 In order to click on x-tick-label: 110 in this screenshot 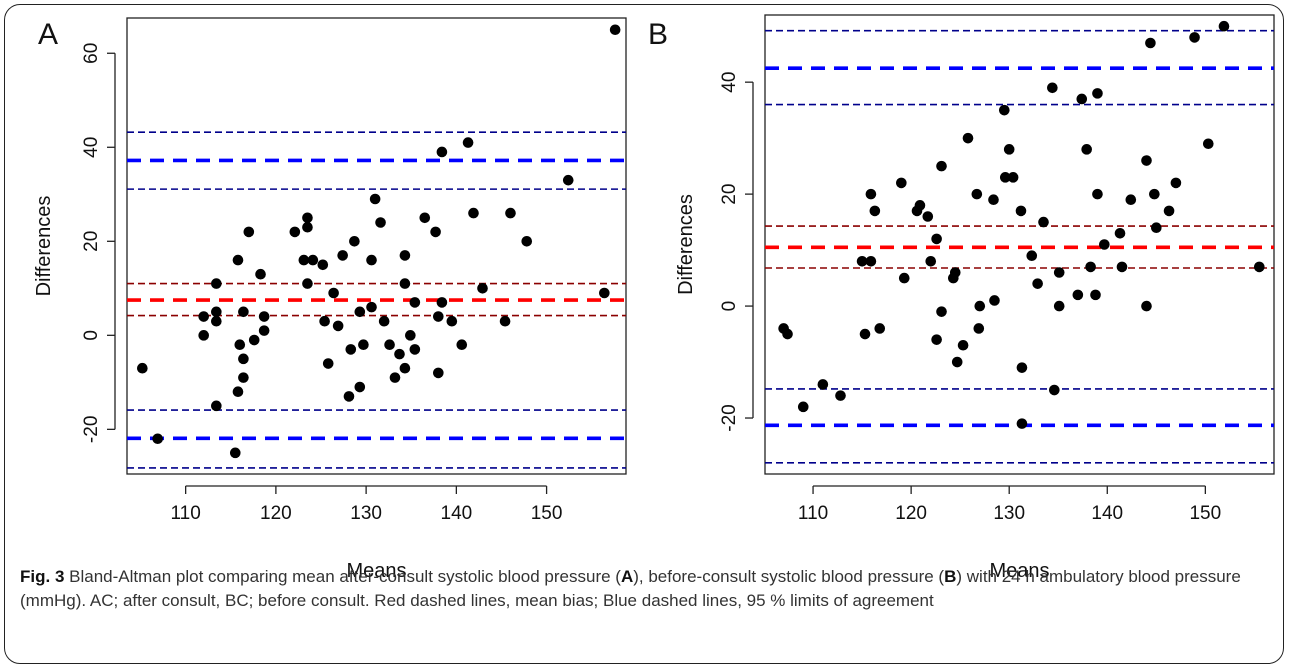, I will do `click(186, 513)`.